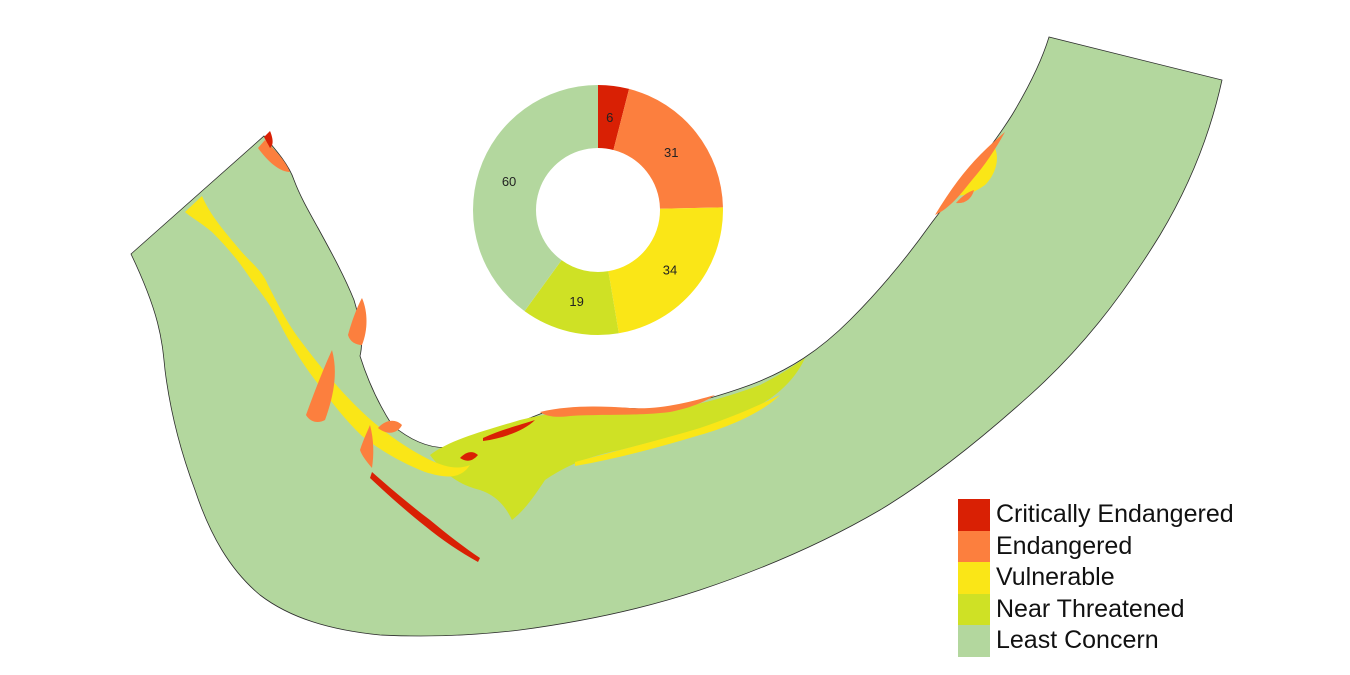  I want to click on donut-slice-near-threatened, so click(571, 298).